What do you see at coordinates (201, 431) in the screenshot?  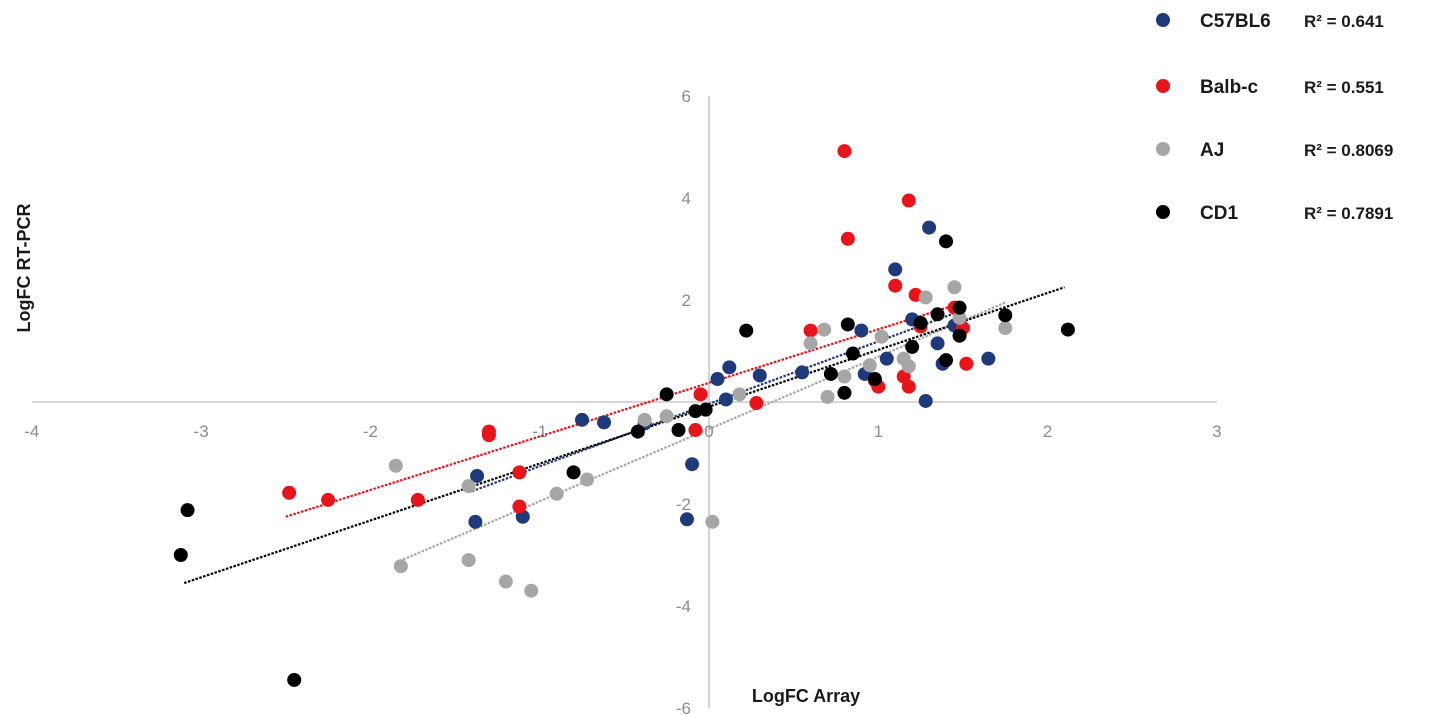 I see `x-tick-label: -3` at bounding box center [201, 431].